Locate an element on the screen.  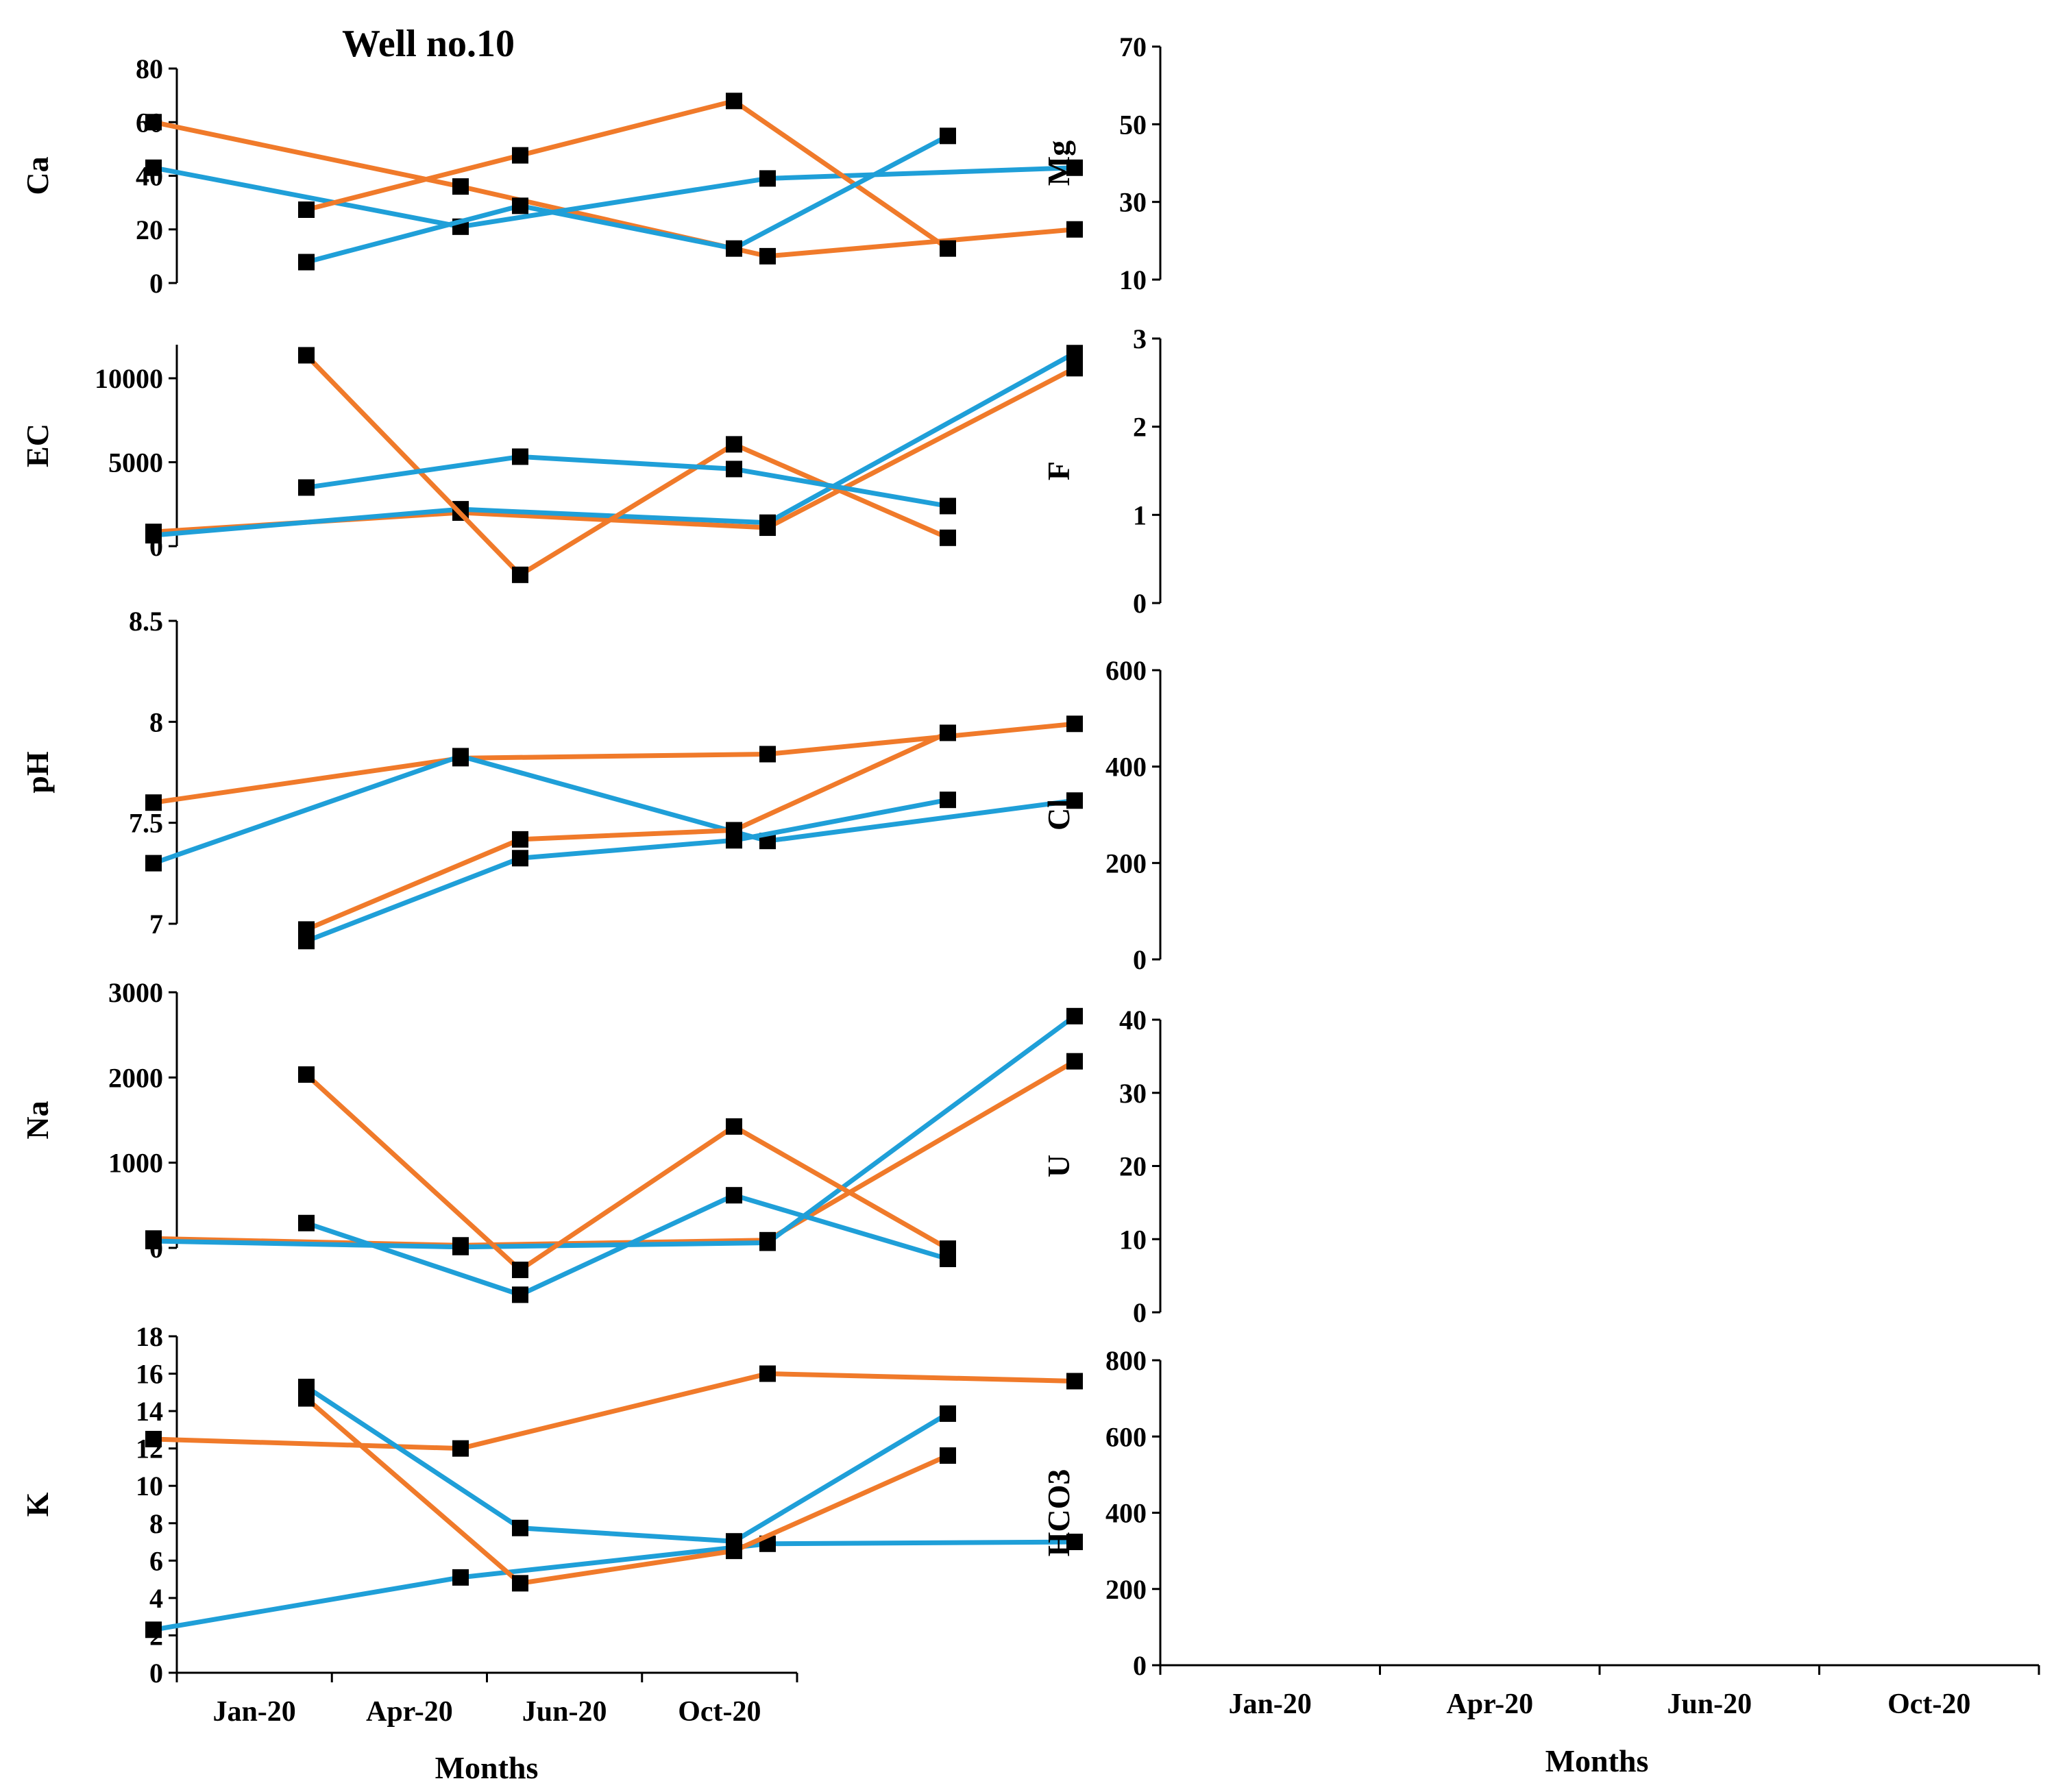
y-axis-label: Ca is located at coordinates (37, 175).